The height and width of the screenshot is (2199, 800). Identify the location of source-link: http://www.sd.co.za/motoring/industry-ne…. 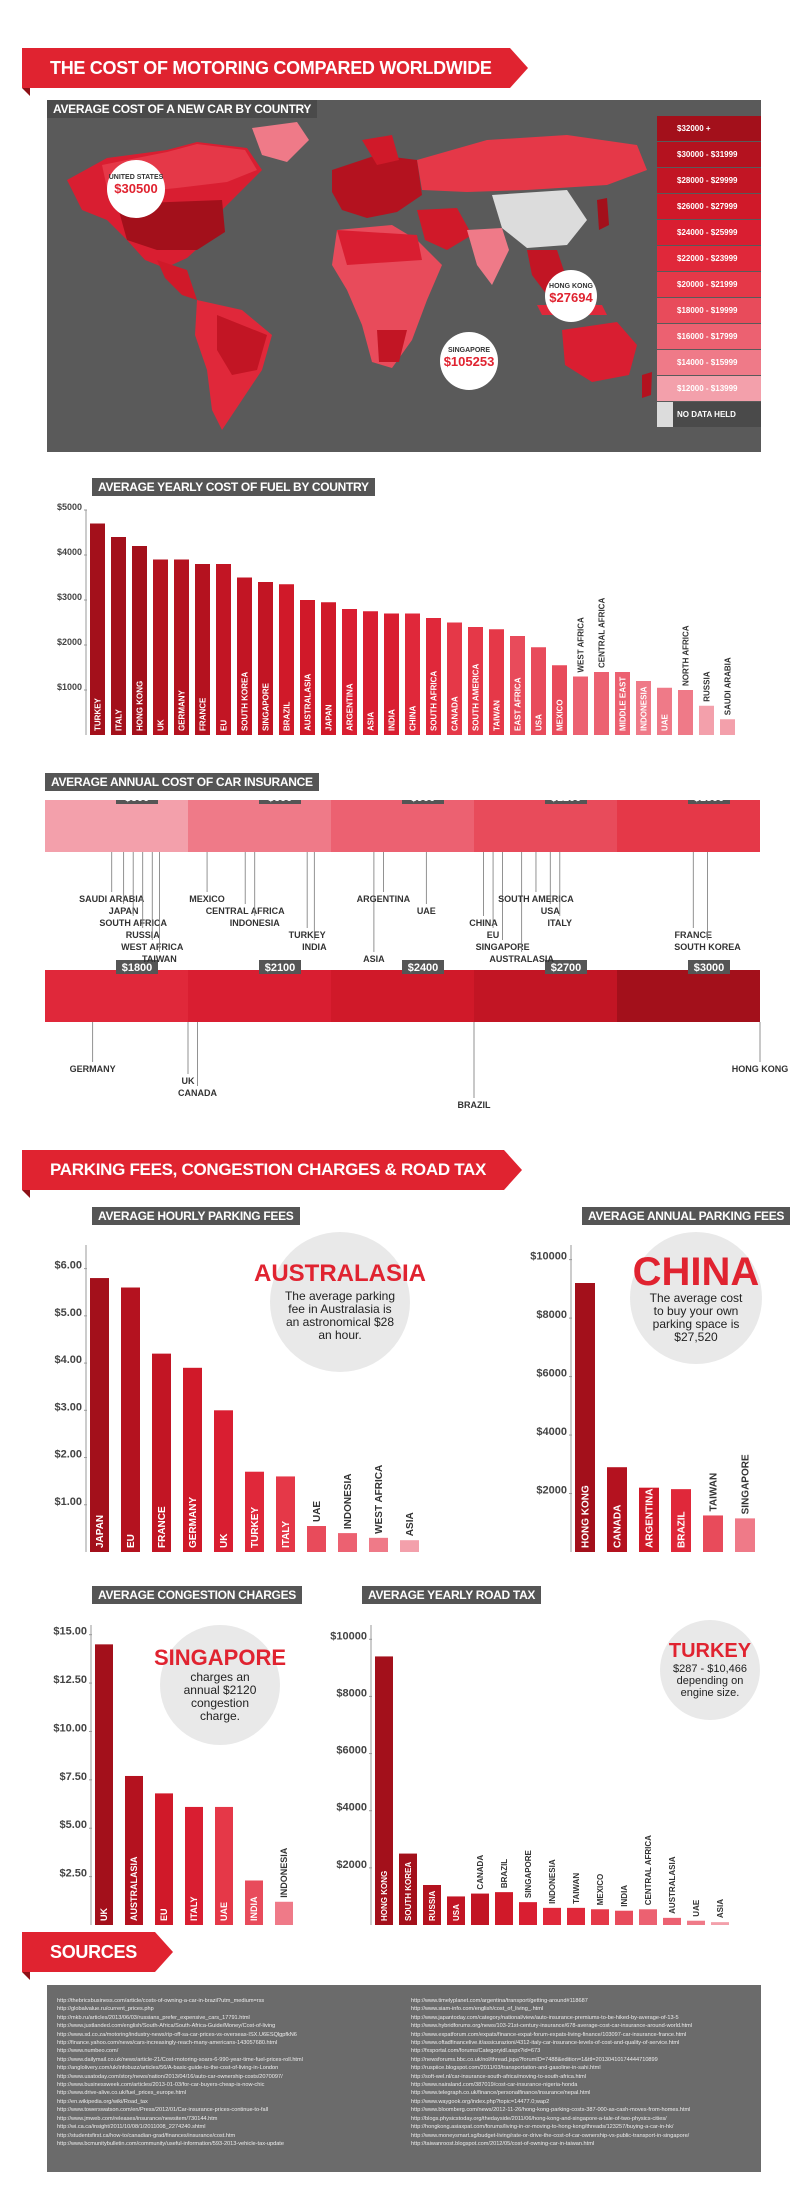
(177, 2034).